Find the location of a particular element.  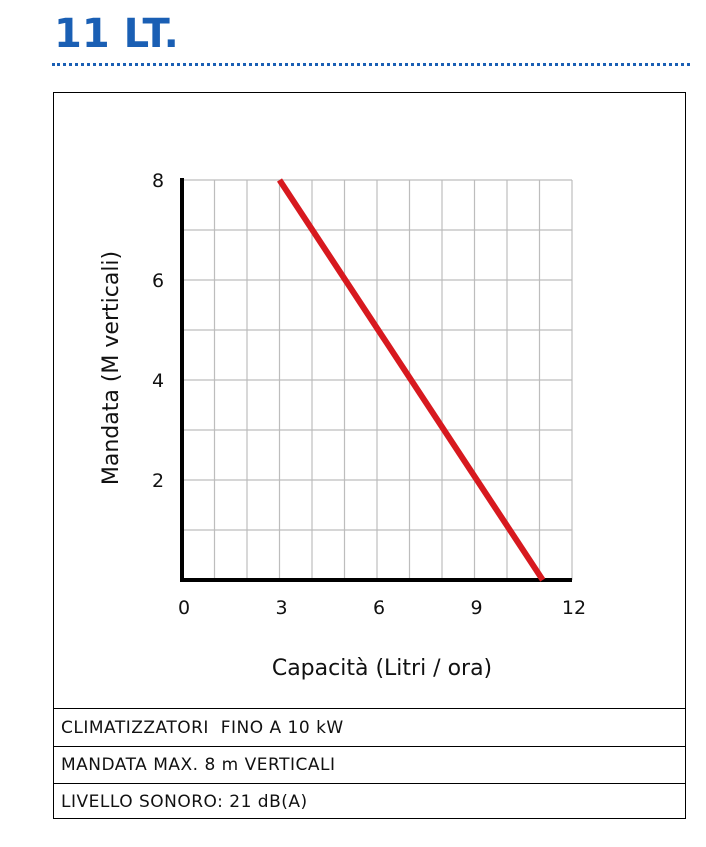

spec-text: MANDATA MAX. 8 m VERTICALI is located at coordinates (198, 765).